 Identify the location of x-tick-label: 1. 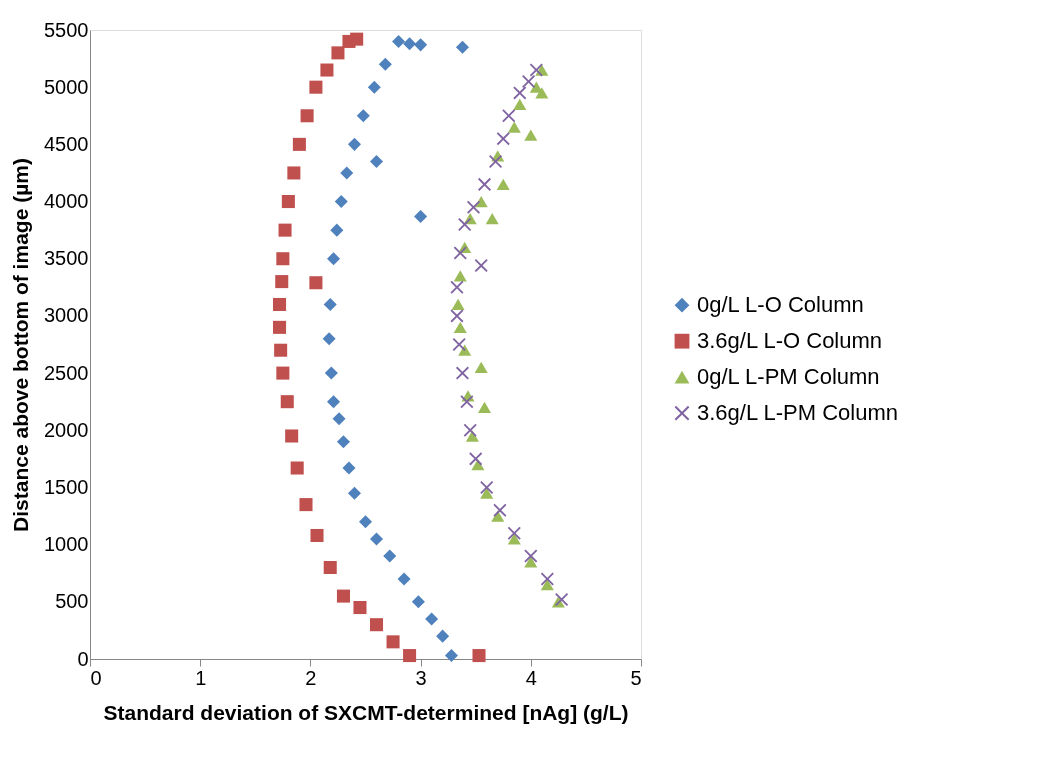
(201, 677).